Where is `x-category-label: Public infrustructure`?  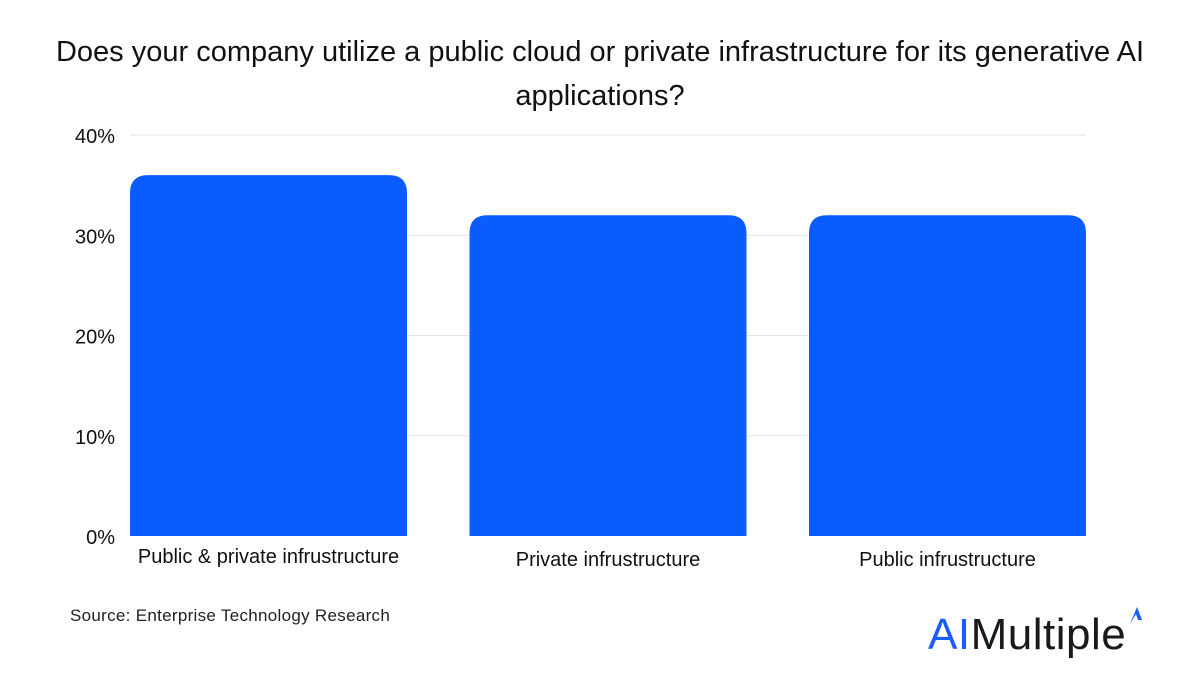
x-category-label: Public infrustructure is located at coordinates (947, 560).